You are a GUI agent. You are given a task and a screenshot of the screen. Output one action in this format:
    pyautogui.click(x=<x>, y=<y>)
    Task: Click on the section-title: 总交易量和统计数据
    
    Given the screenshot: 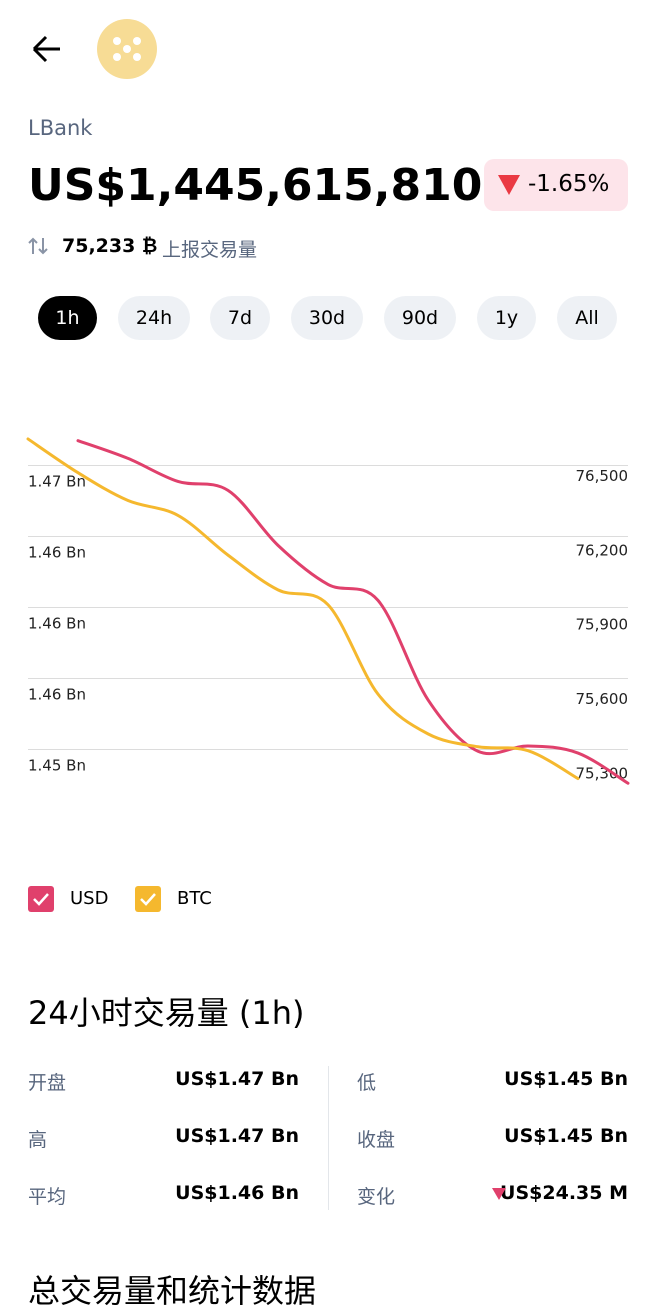 What is the action you would take?
    pyautogui.click(x=172, y=1291)
    